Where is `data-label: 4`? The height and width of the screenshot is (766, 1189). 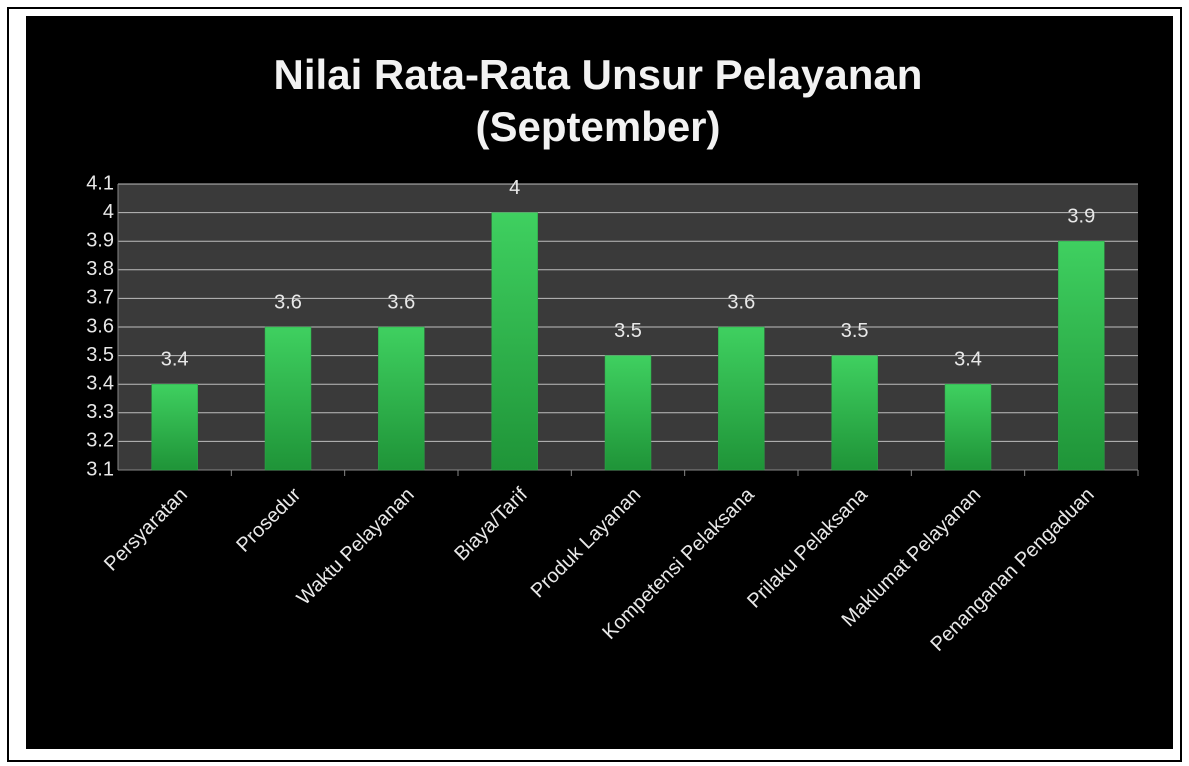
data-label: 4 is located at coordinates (514, 188).